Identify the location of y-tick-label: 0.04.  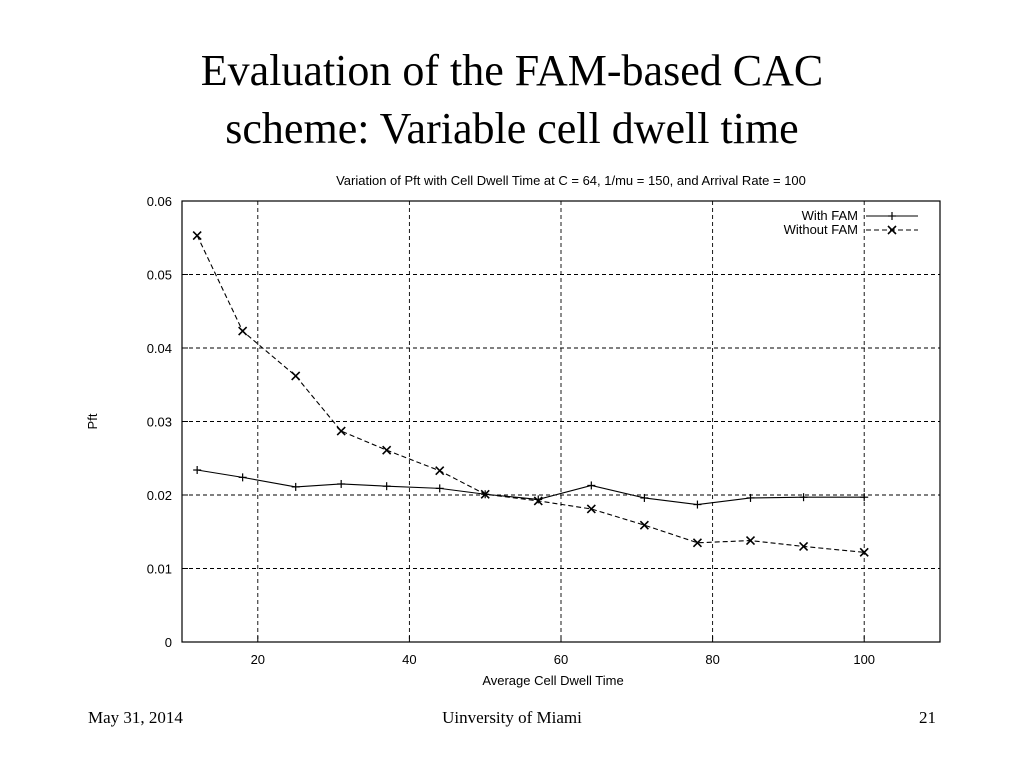
(159, 348).